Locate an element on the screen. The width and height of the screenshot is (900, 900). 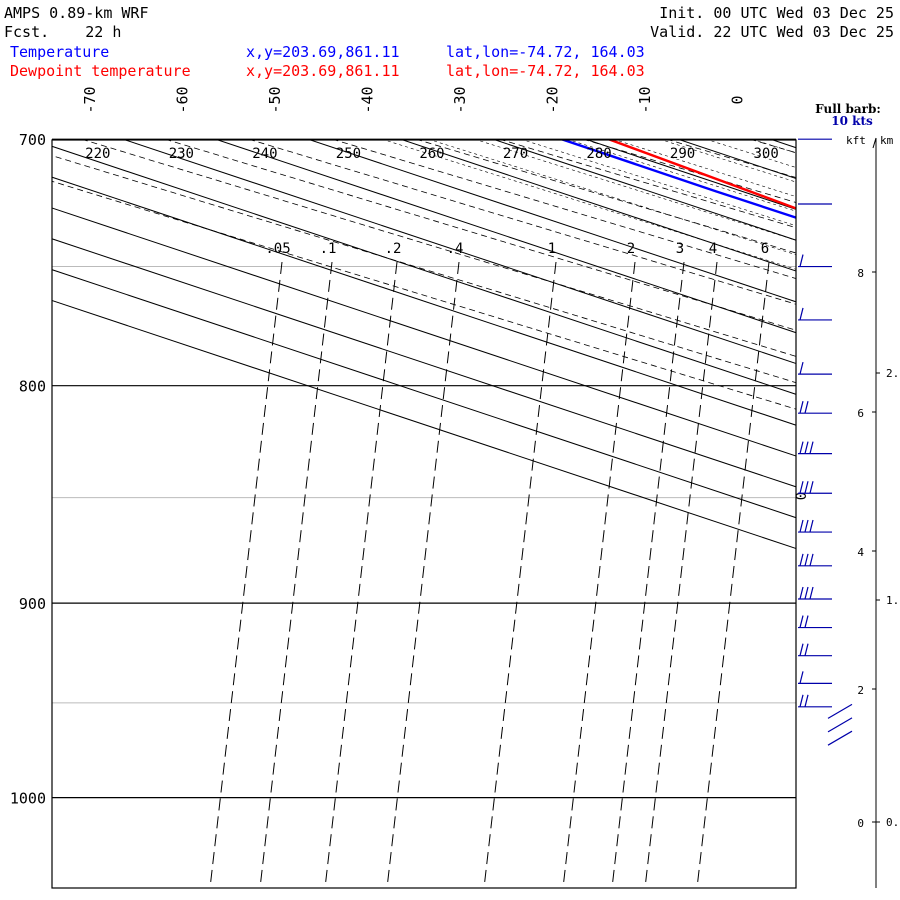
dewpoint-series-line is located at coordinates (702, 175).